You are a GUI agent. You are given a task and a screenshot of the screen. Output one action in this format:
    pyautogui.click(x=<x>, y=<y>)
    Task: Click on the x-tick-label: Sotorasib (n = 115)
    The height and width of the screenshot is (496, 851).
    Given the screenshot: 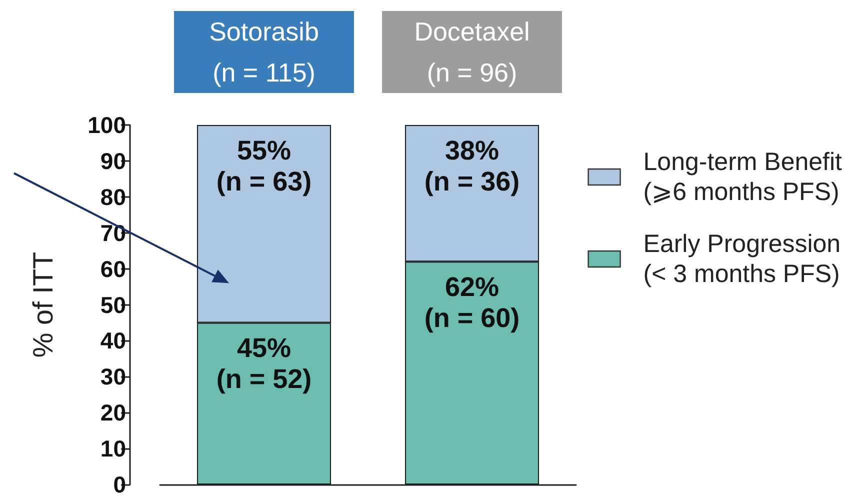 What is the action you would take?
    pyautogui.click(x=264, y=52)
    